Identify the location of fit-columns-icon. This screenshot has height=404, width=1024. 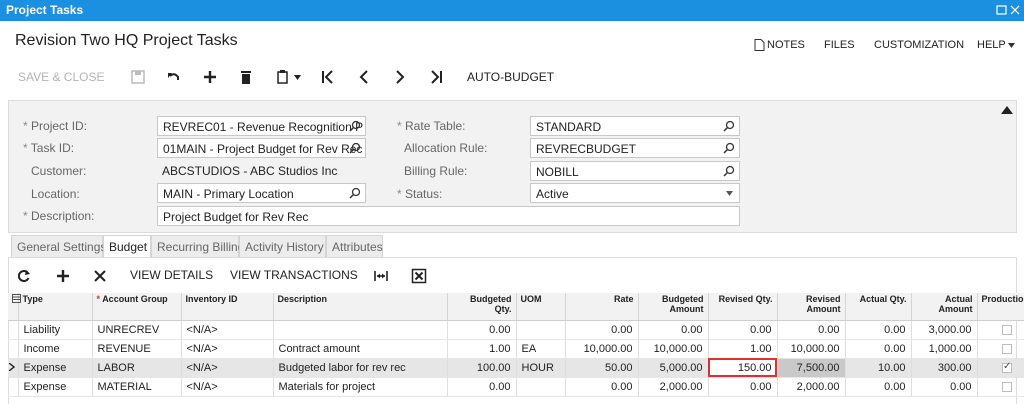
(381, 276).